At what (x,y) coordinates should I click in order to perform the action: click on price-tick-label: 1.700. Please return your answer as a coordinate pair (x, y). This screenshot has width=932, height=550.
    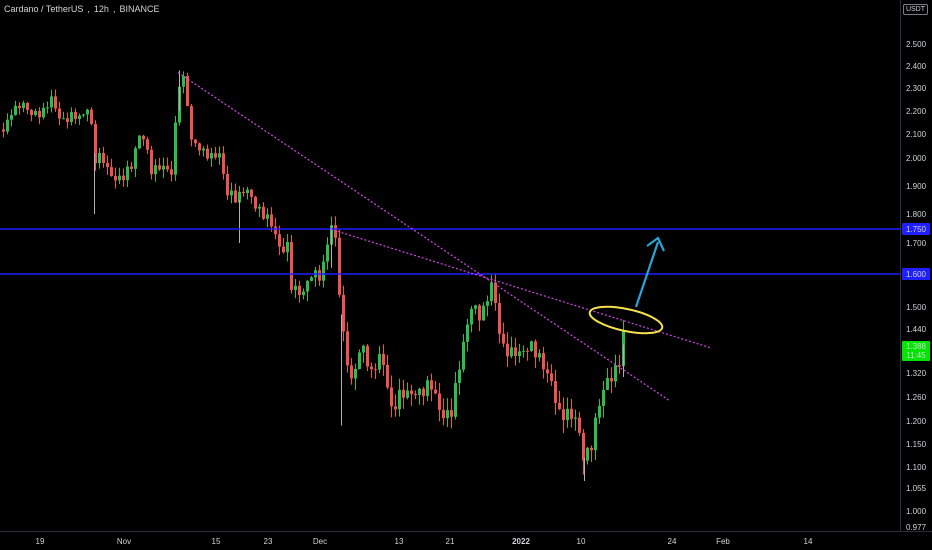
    Looking at the image, I should click on (916, 243).